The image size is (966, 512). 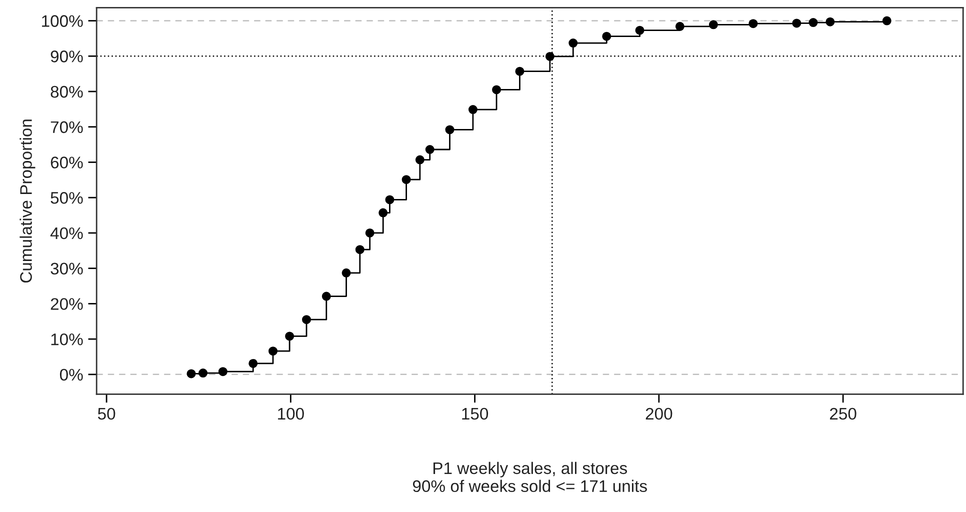 What do you see at coordinates (66, 198) in the screenshot?
I see `y-tick-label: 50%` at bounding box center [66, 198].